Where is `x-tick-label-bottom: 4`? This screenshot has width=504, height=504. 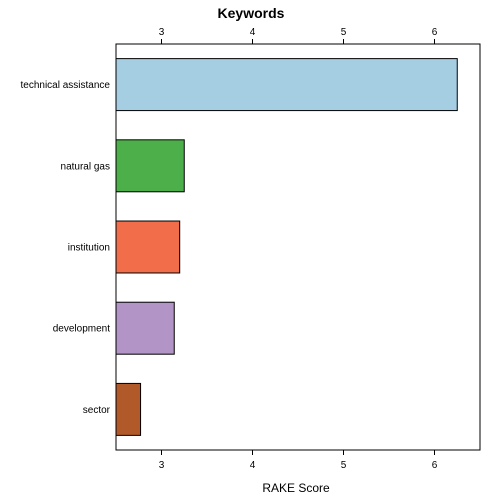 x-tick-label-bottom: 4 is located at coordinates (253, 465).